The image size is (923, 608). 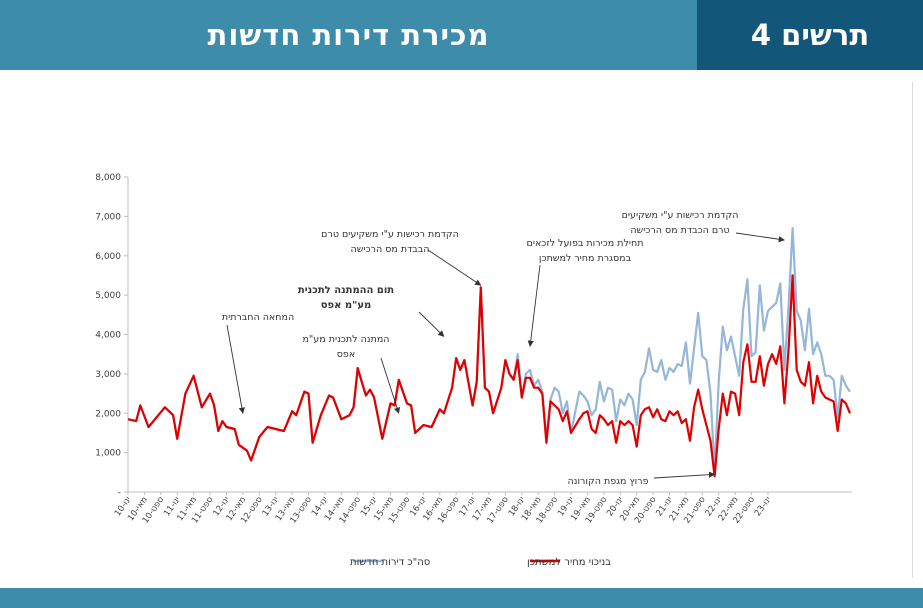 What do you see at coordinates (569, 562) in the screenshot?
I see `legend-label-buyer-price: בניכוי מחיר למשתכן` at bounding box center [569, 562].